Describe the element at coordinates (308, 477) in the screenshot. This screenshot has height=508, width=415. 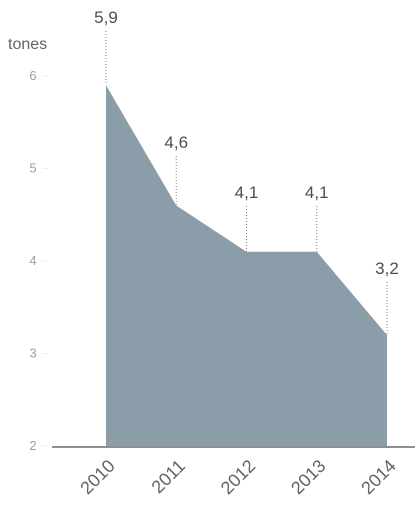
I see `x-tick-label: 2013` at that location.